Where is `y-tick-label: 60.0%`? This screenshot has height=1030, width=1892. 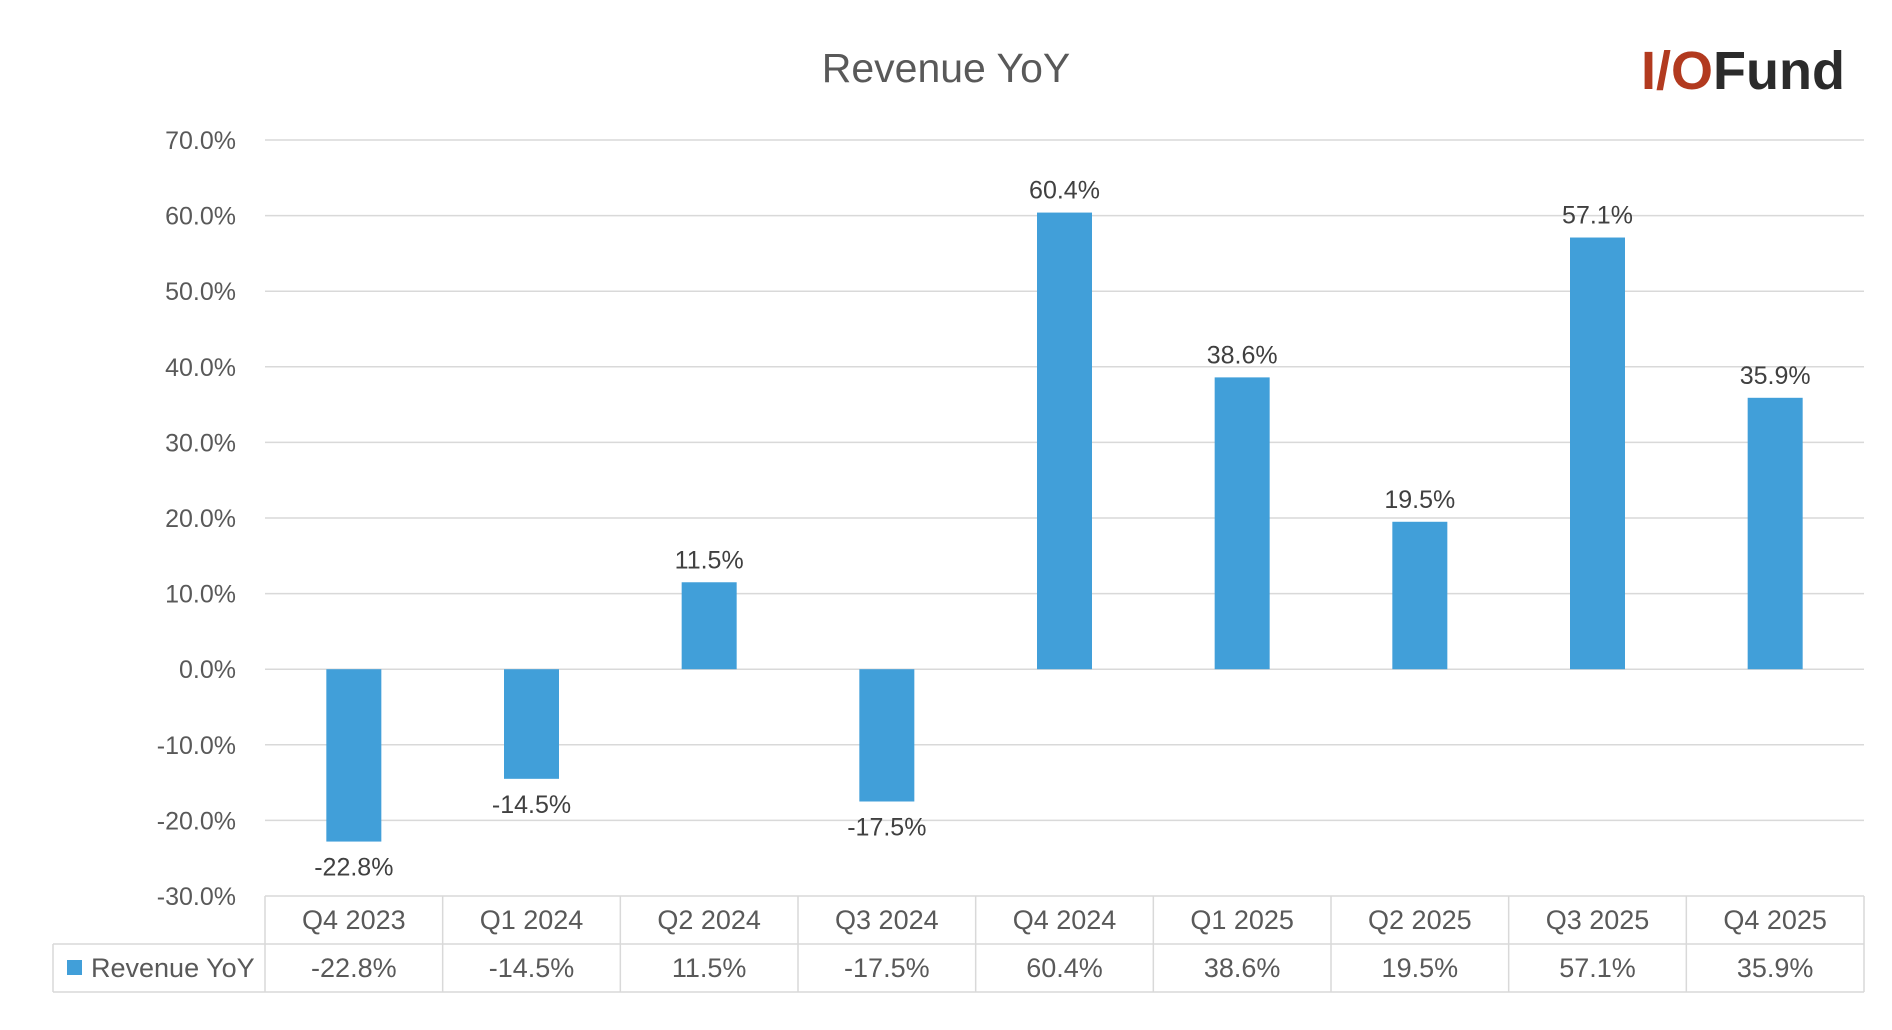 y-tick-label: 60.0% is located at coordinates (200, 217).